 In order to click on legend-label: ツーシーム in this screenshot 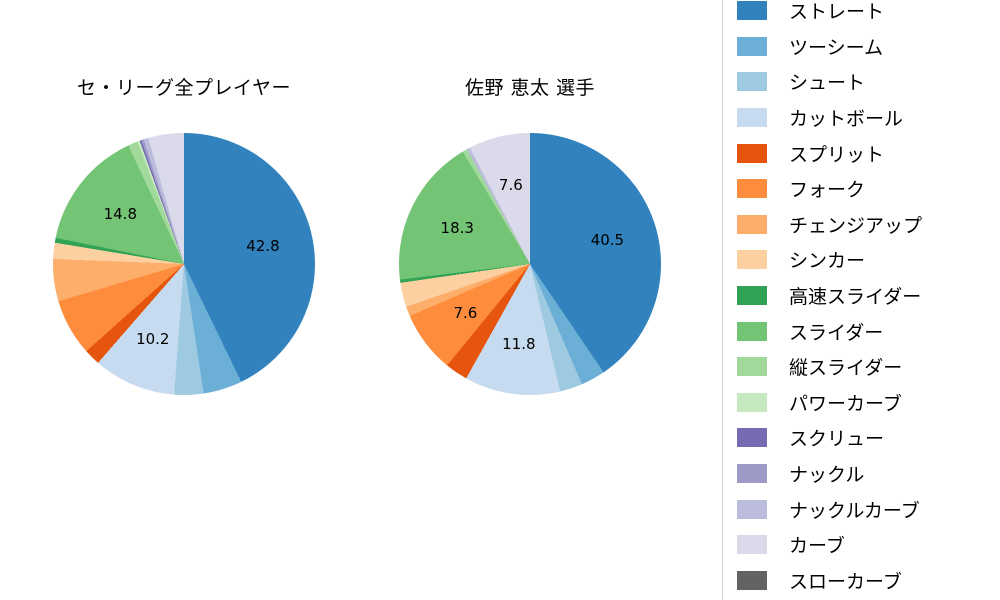, I will do `click(836, 47)`.